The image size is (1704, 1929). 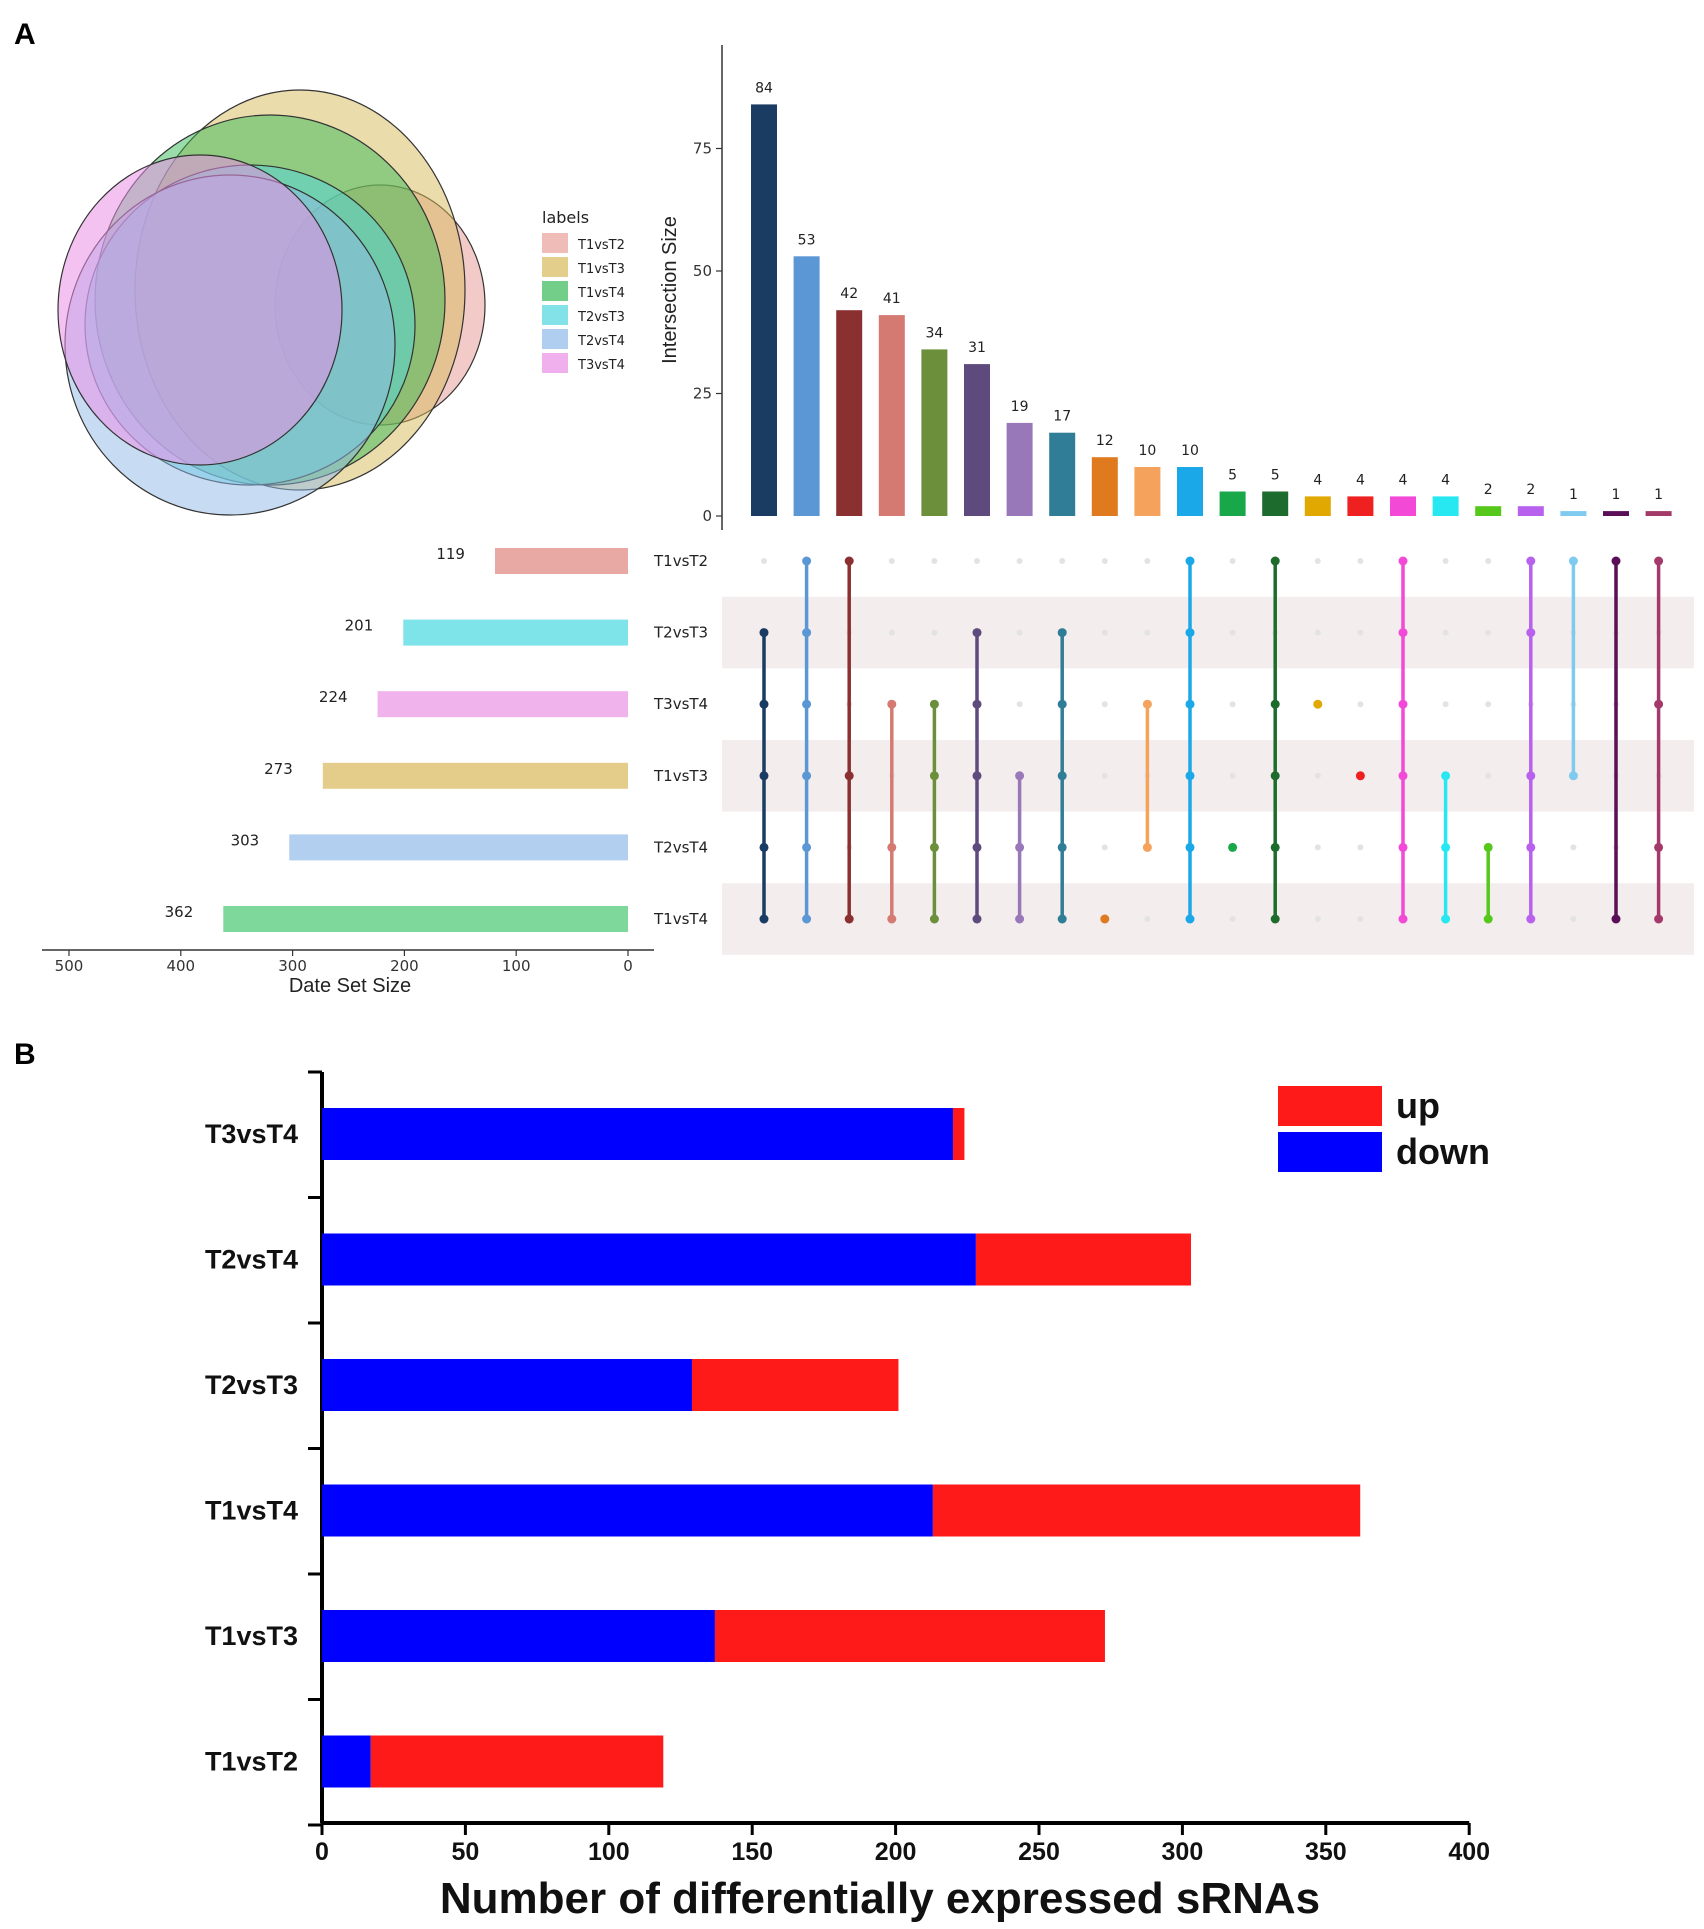 What do you see at coordinates (764, 88) in the screenshot?
I see `upset-bar-label: 84` at bounding box center [764, 88].